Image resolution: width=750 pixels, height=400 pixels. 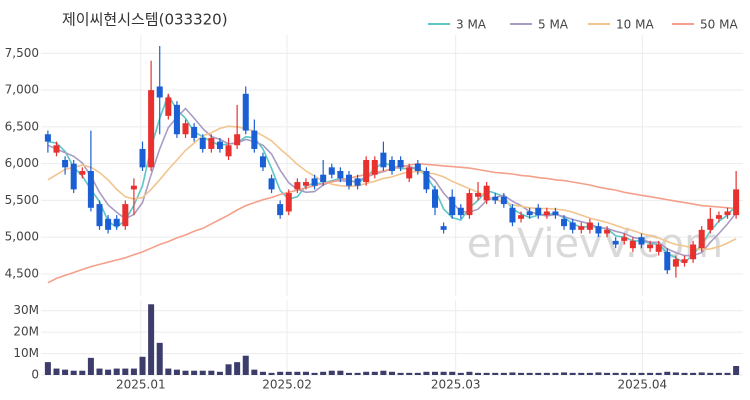 I want to click on legend-label: 3 MA, so click(x=471, y=25).